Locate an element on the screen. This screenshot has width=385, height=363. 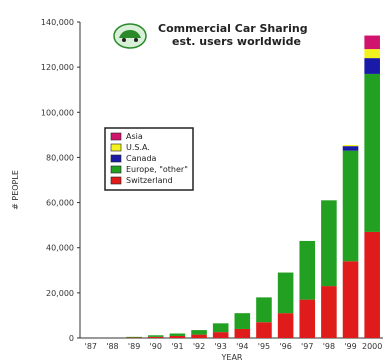
x-axis-label: YEAR is located at coordinates (232, 357).